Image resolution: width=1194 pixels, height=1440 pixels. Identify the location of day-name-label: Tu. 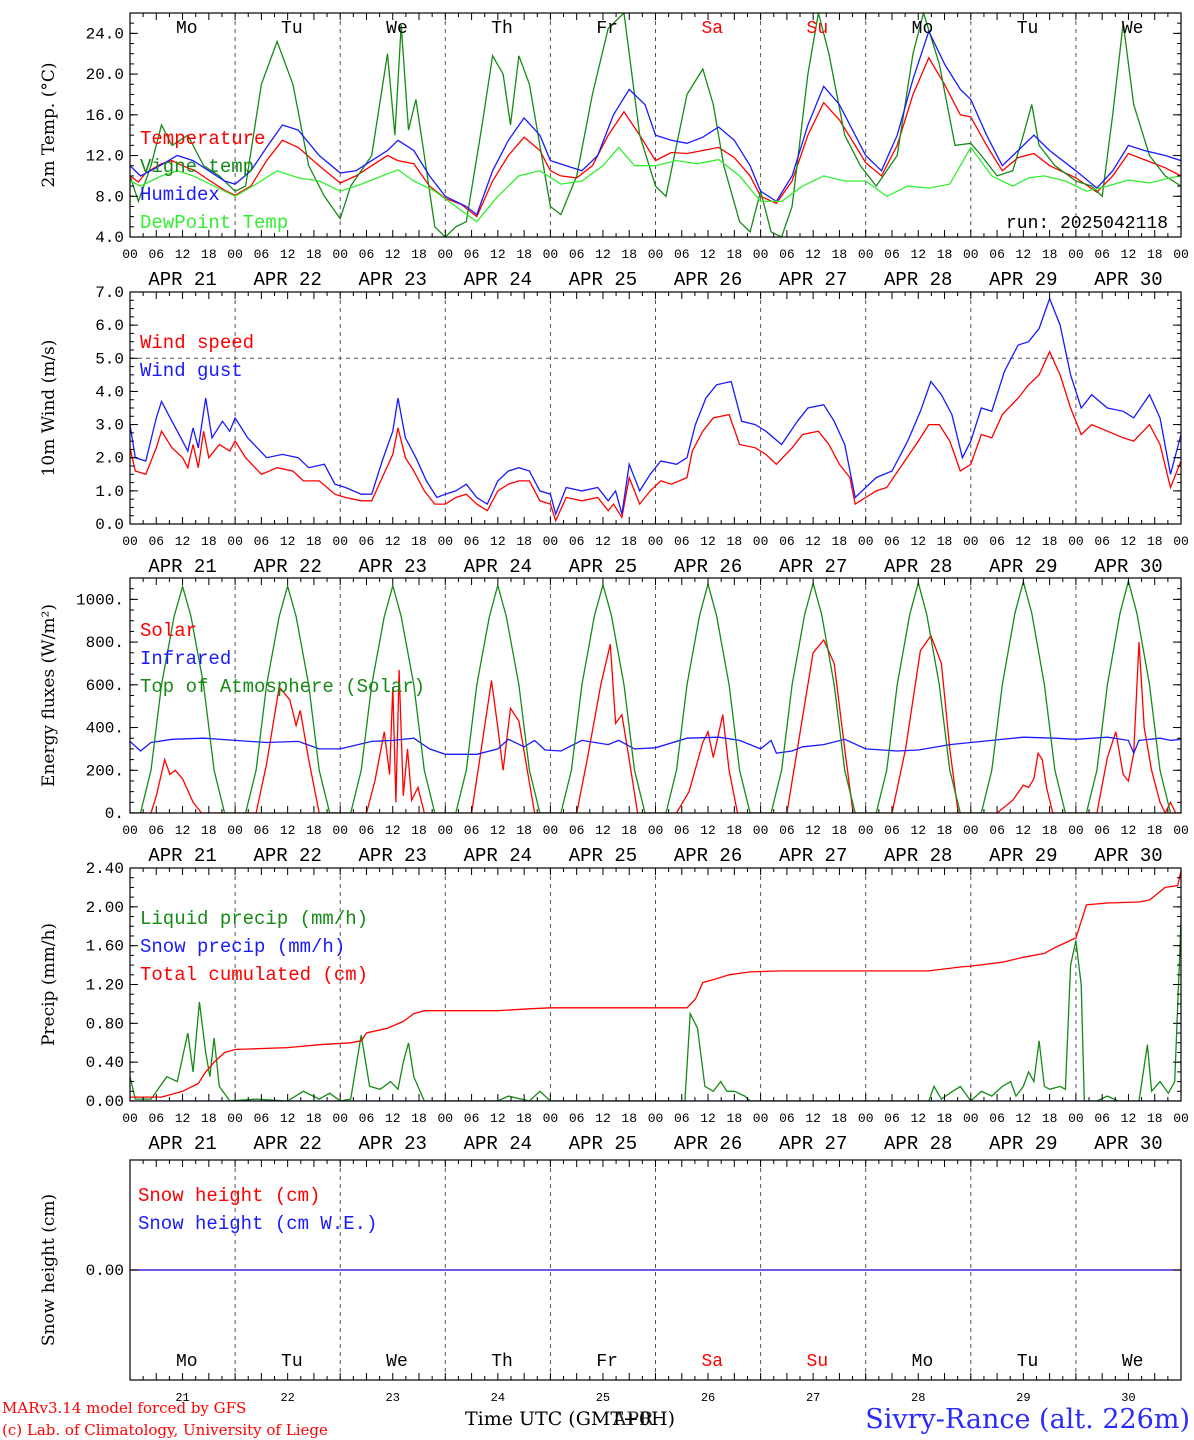
(1028, 29).